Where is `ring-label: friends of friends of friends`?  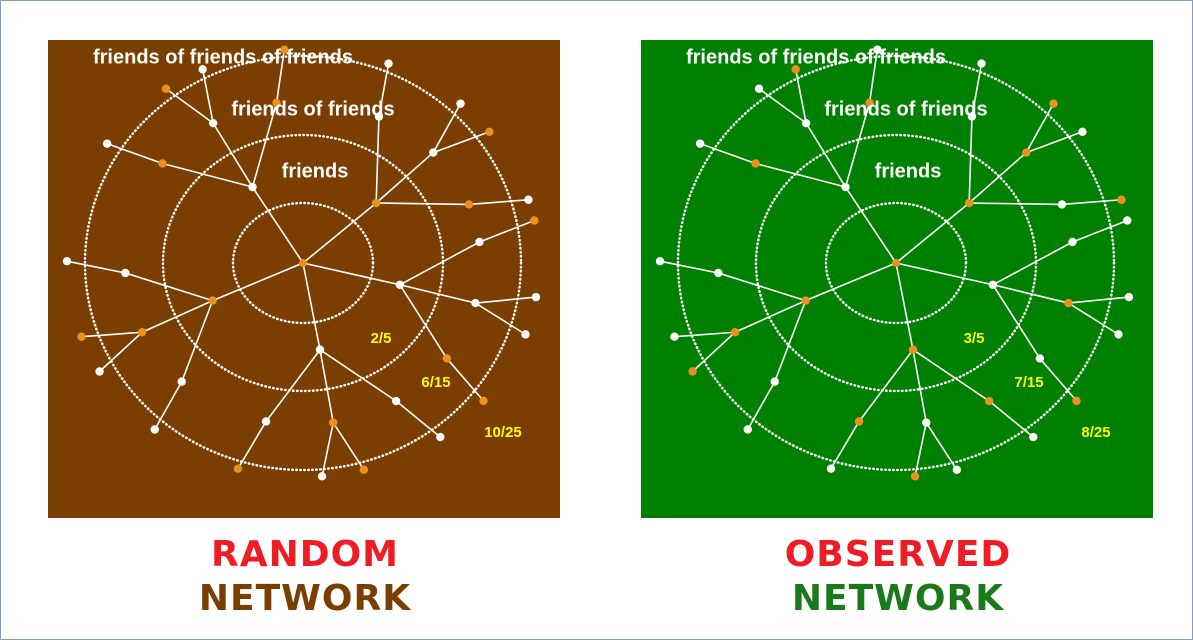 ring-label: friends of friends of friends is located at coordinates (816, 57).